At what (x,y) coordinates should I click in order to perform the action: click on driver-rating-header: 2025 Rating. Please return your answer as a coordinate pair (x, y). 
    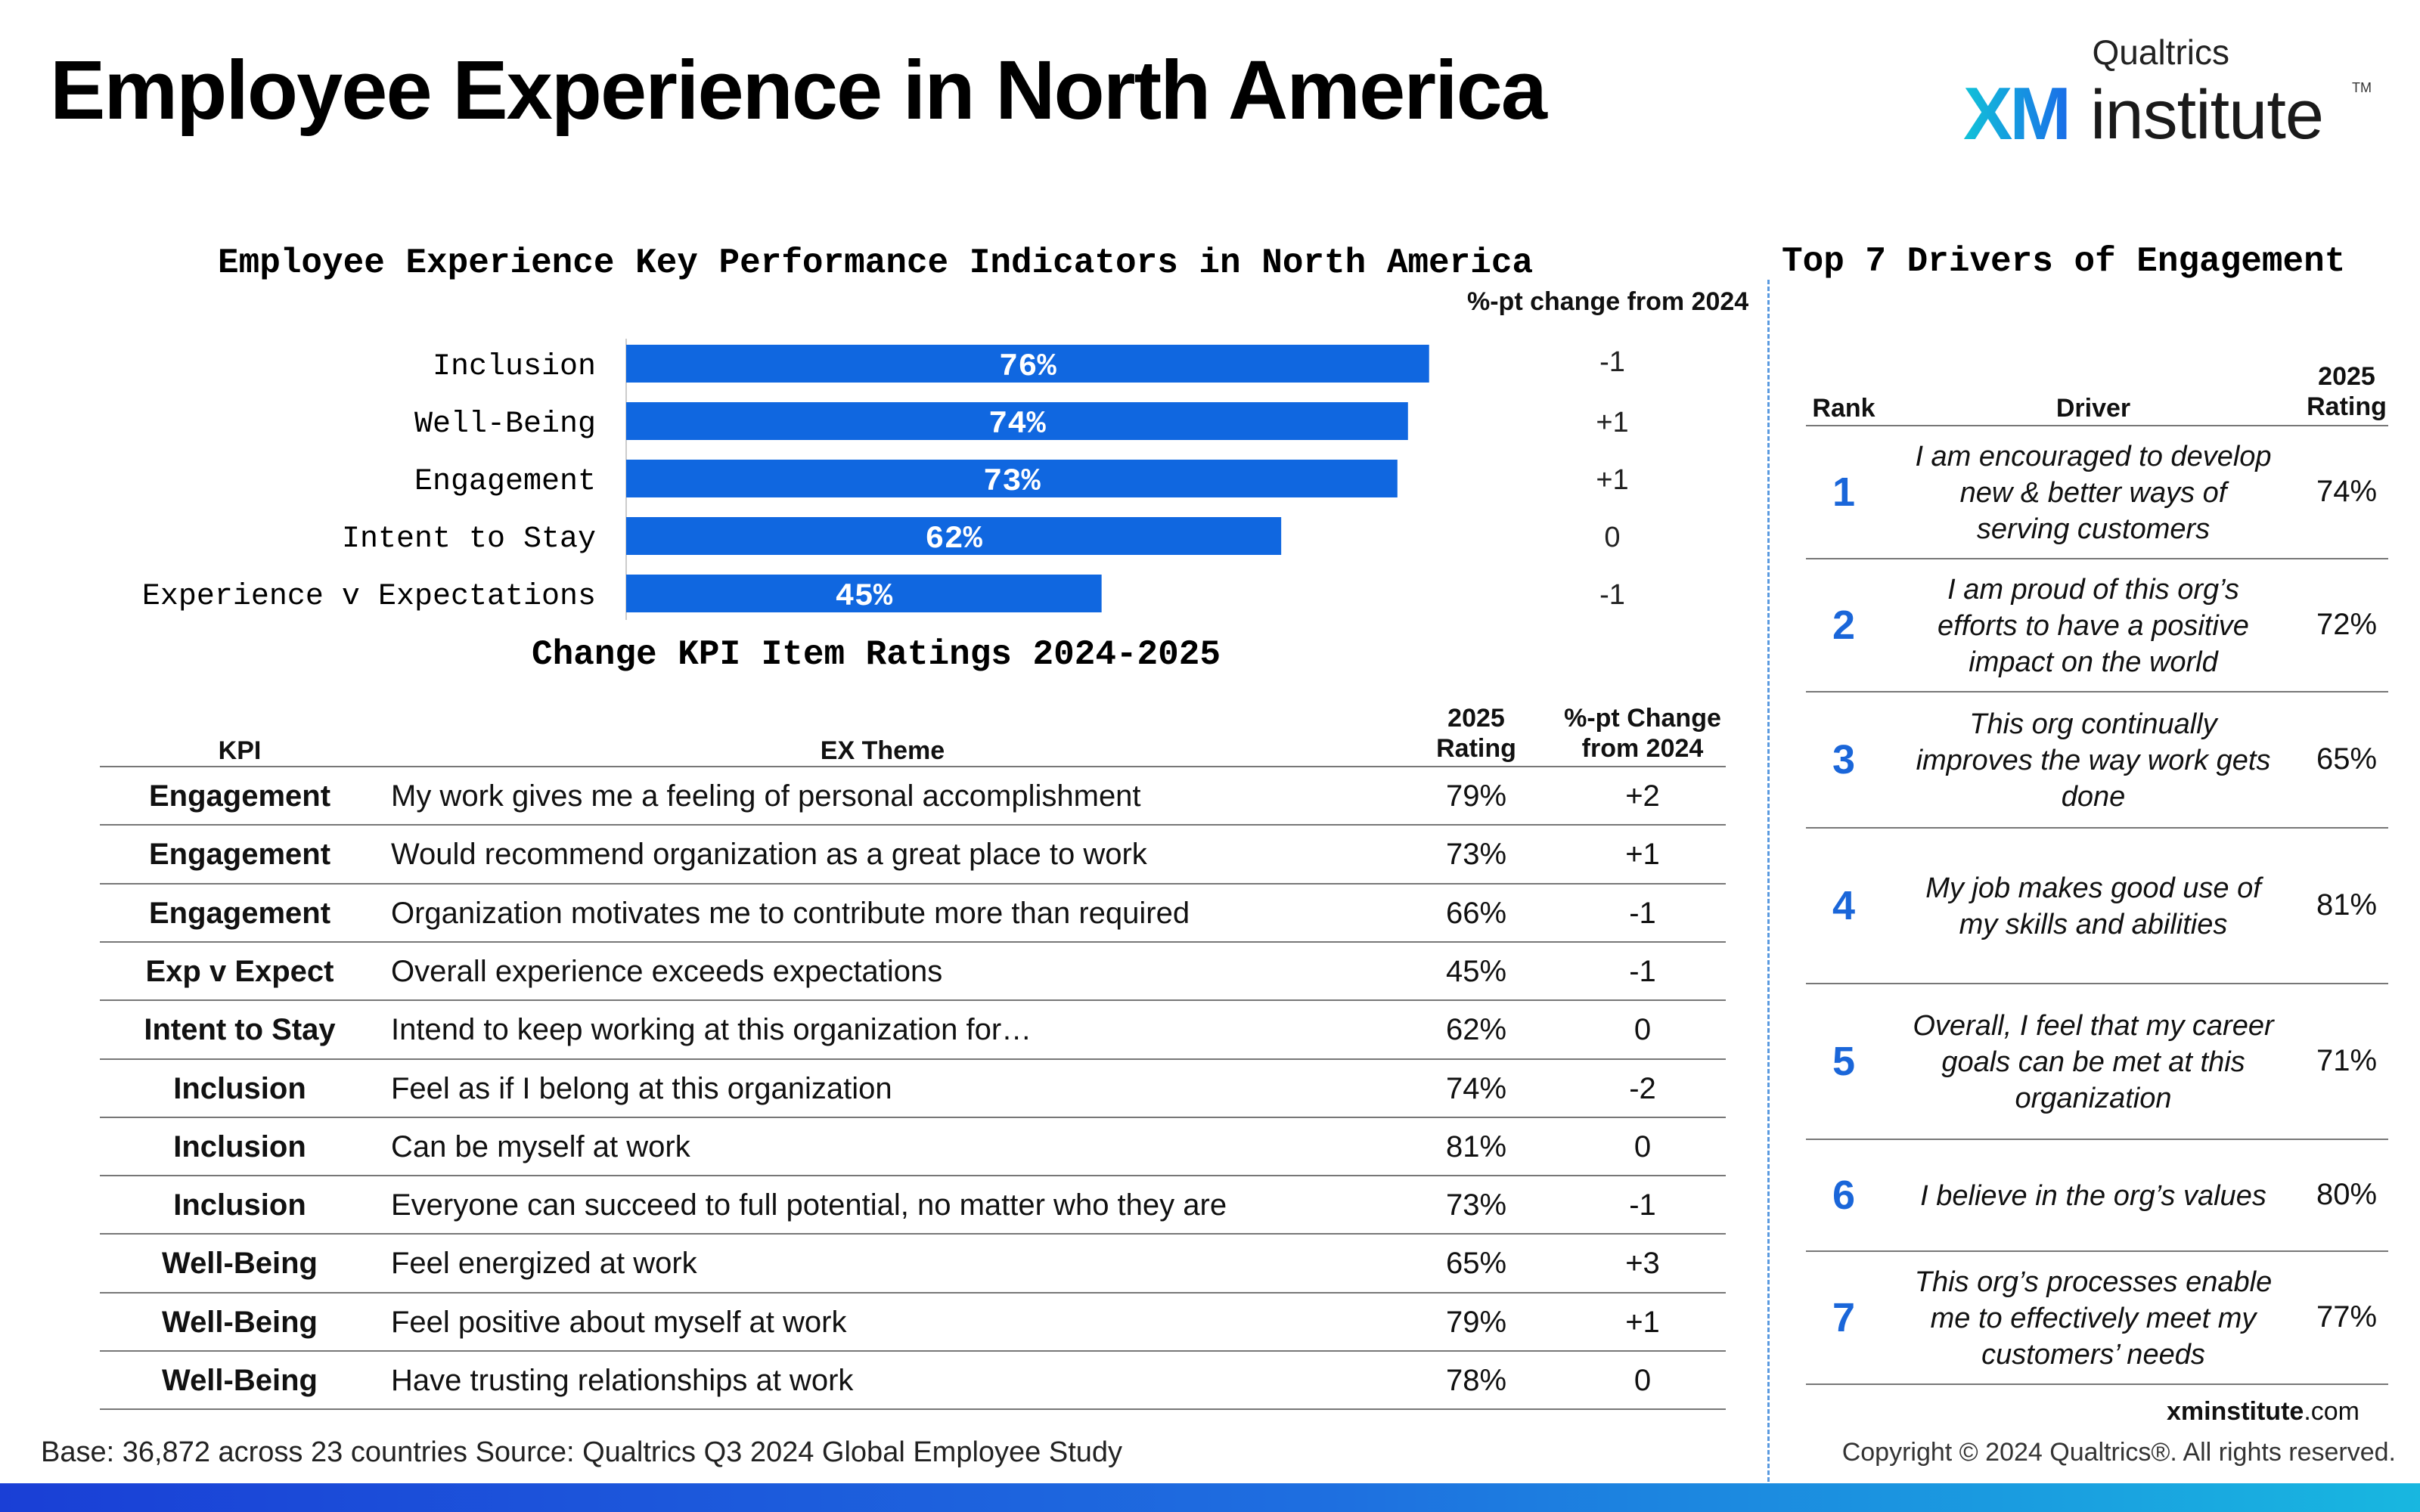
    Looking at the image, I should click on (2346, 391).